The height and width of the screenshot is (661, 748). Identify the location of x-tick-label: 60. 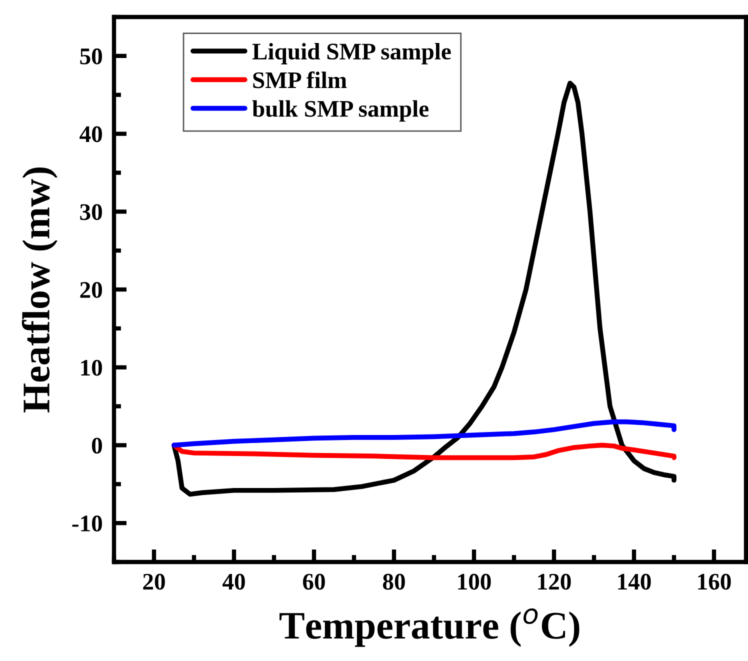
(314, 582).